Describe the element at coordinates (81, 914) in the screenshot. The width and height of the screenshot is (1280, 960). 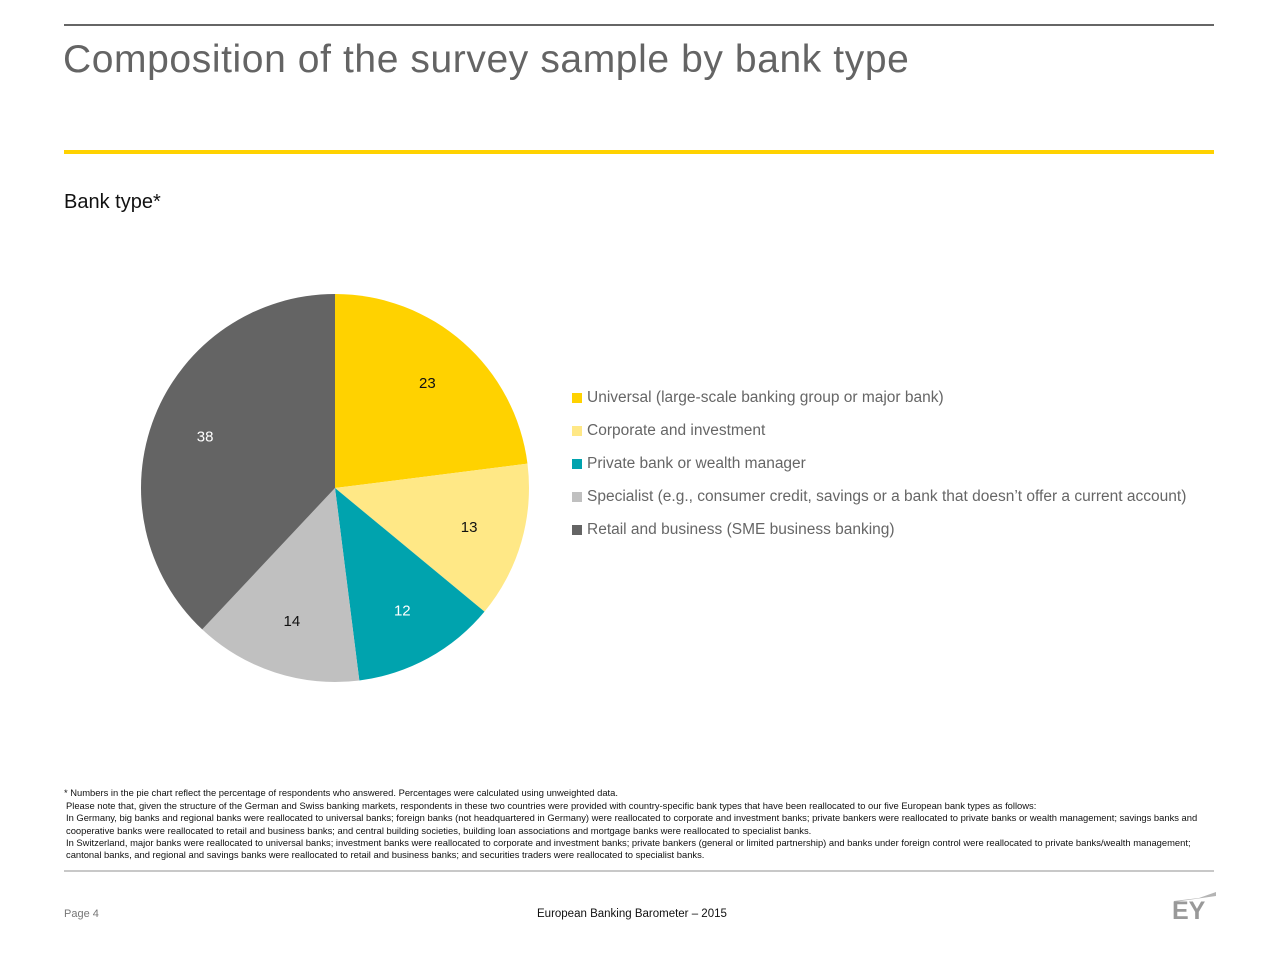
I see `page-number: Page 4` at that location.